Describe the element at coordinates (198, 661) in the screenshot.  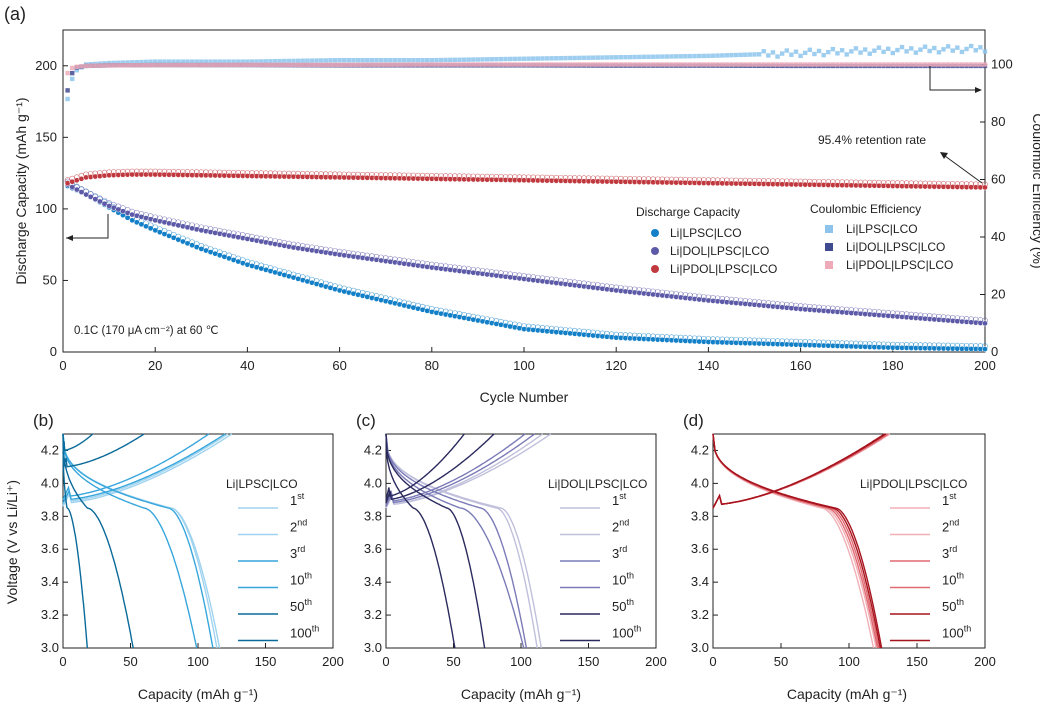
I see `x-tick-label: 100` at that location.